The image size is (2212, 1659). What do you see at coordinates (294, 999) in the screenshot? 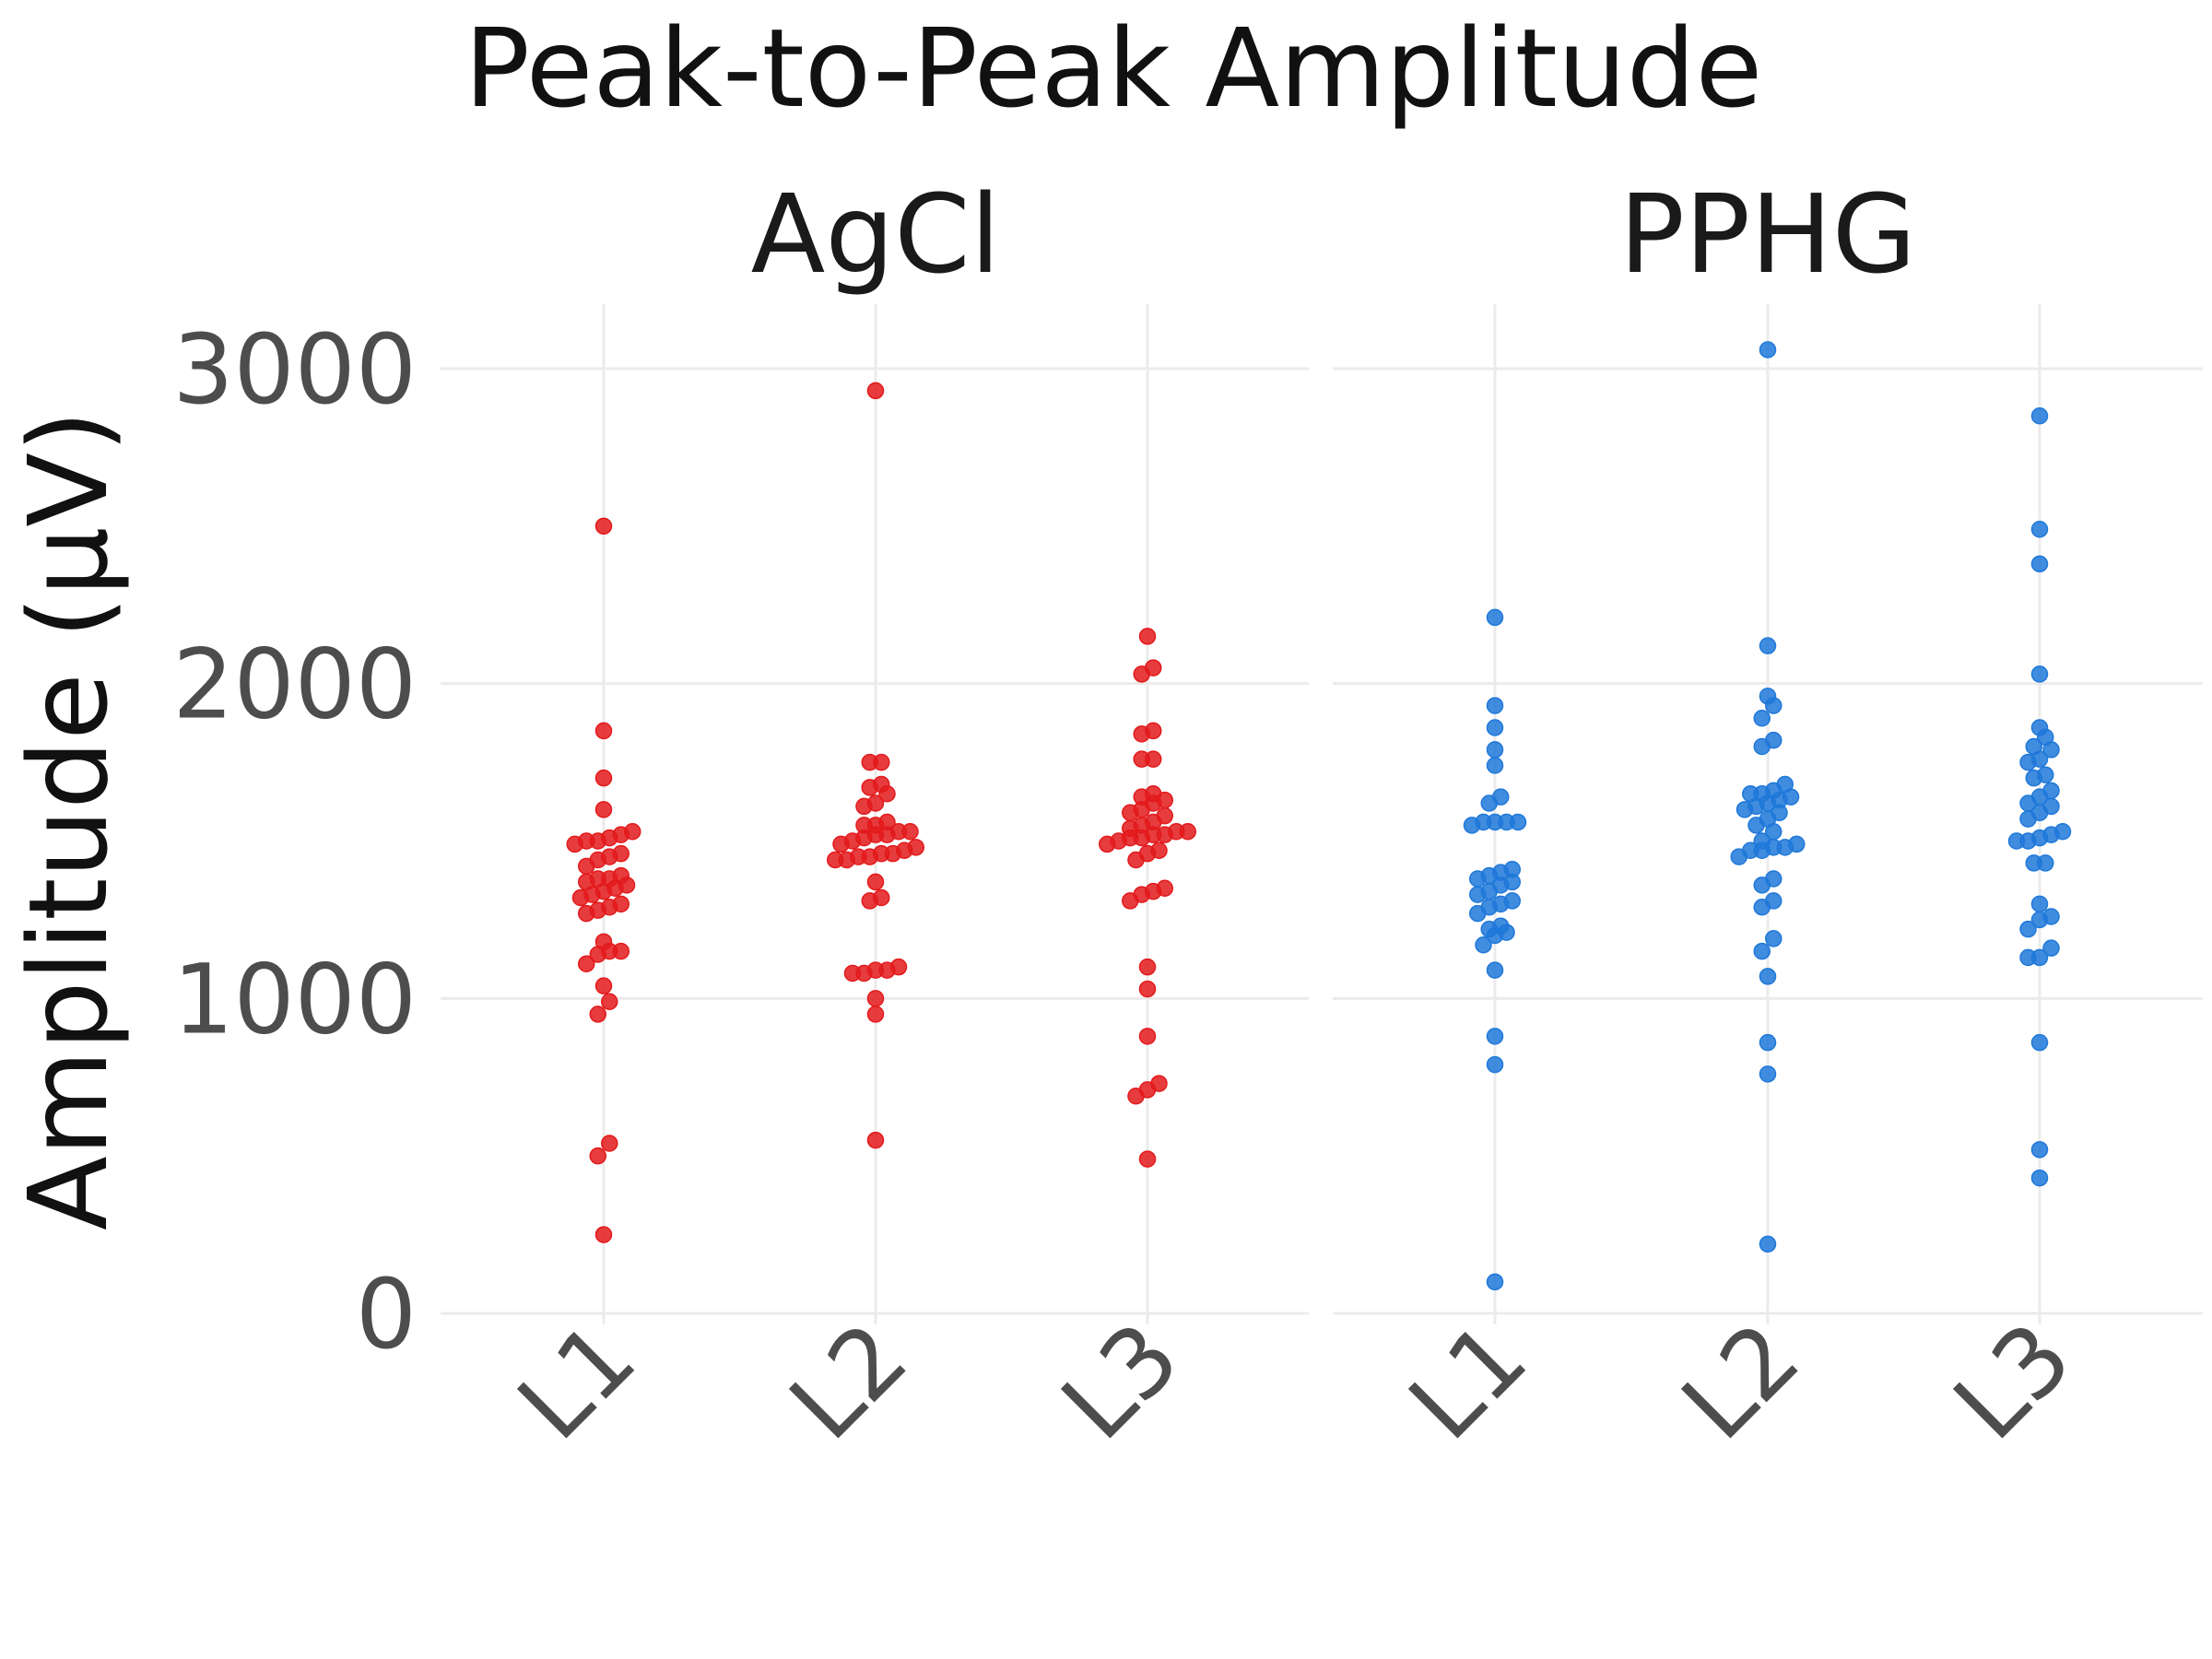
I see `y-tick-label: 1000` at bounding box center [294, 999].